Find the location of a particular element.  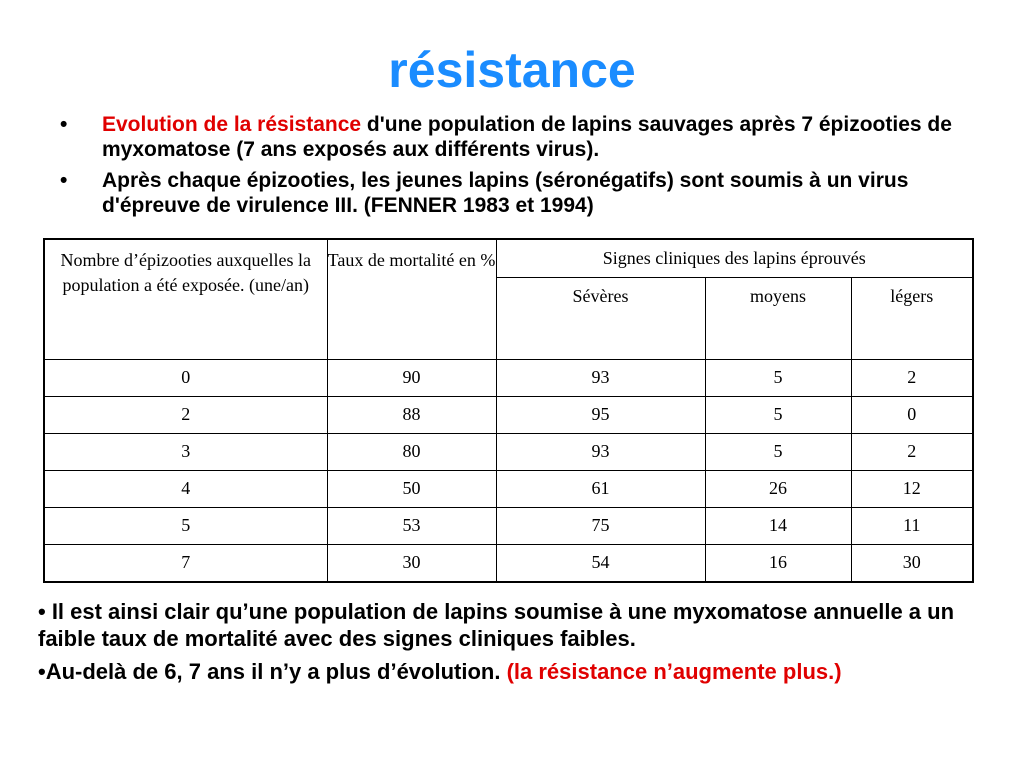

table-cell: 7 is located at coordinates (185, 562).